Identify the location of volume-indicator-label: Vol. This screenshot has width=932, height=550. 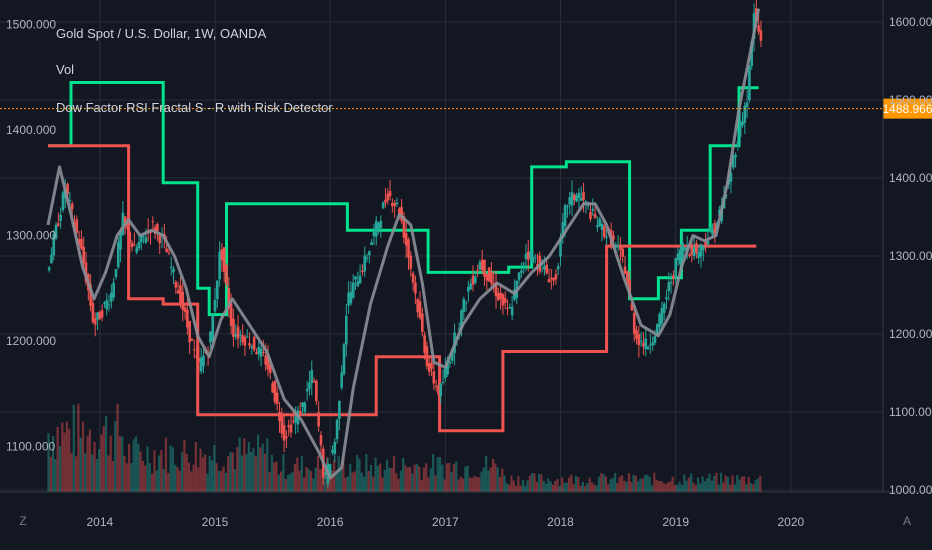
(65, 69).